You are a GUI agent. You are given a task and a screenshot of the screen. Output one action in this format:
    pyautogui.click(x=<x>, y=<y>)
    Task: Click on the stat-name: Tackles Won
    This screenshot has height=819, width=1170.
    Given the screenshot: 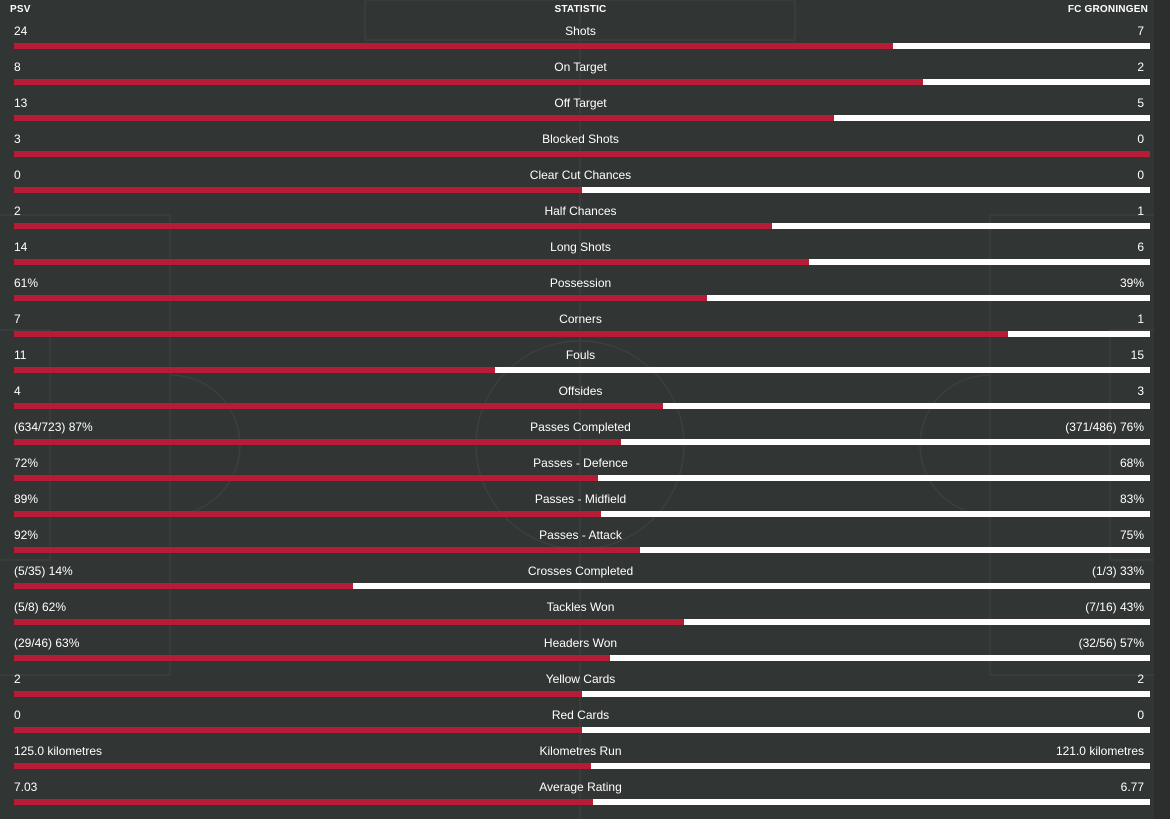 What is the action you would take?
    pyautogui.click(x=580, y=607)
    